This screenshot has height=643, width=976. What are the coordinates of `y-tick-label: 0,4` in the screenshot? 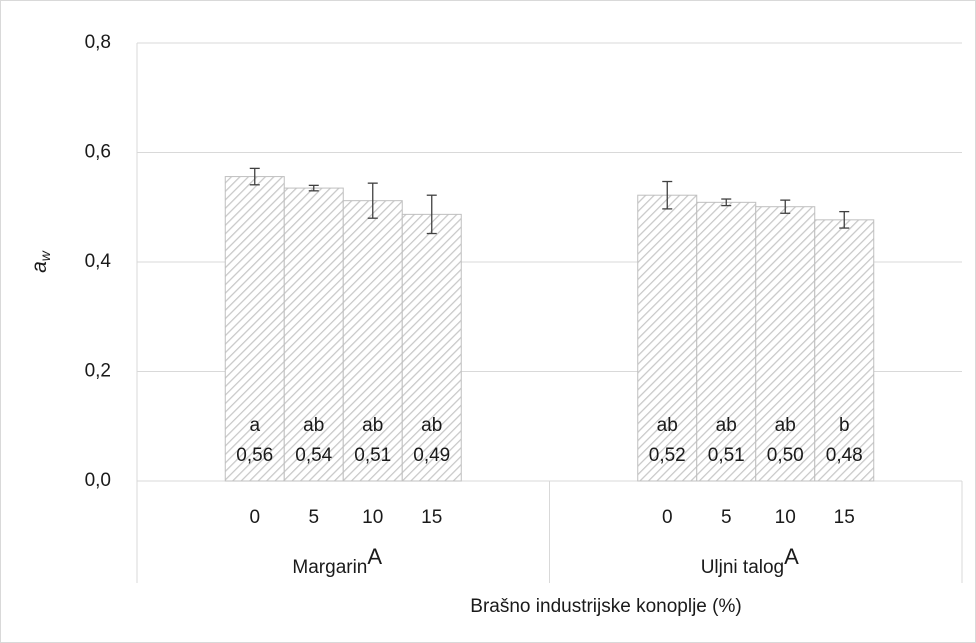 It's located at (98, 261).